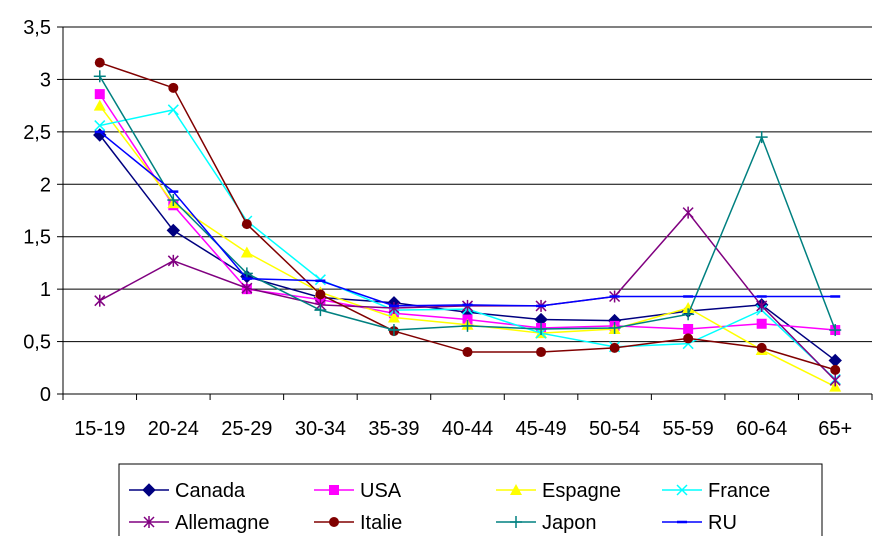 The width and height of the screenshot is (885, 536). What do you see at coordinates (688, 429) in the screenshot?
I see `x-tick-label: 55-59` at bounding box center [688, 429].